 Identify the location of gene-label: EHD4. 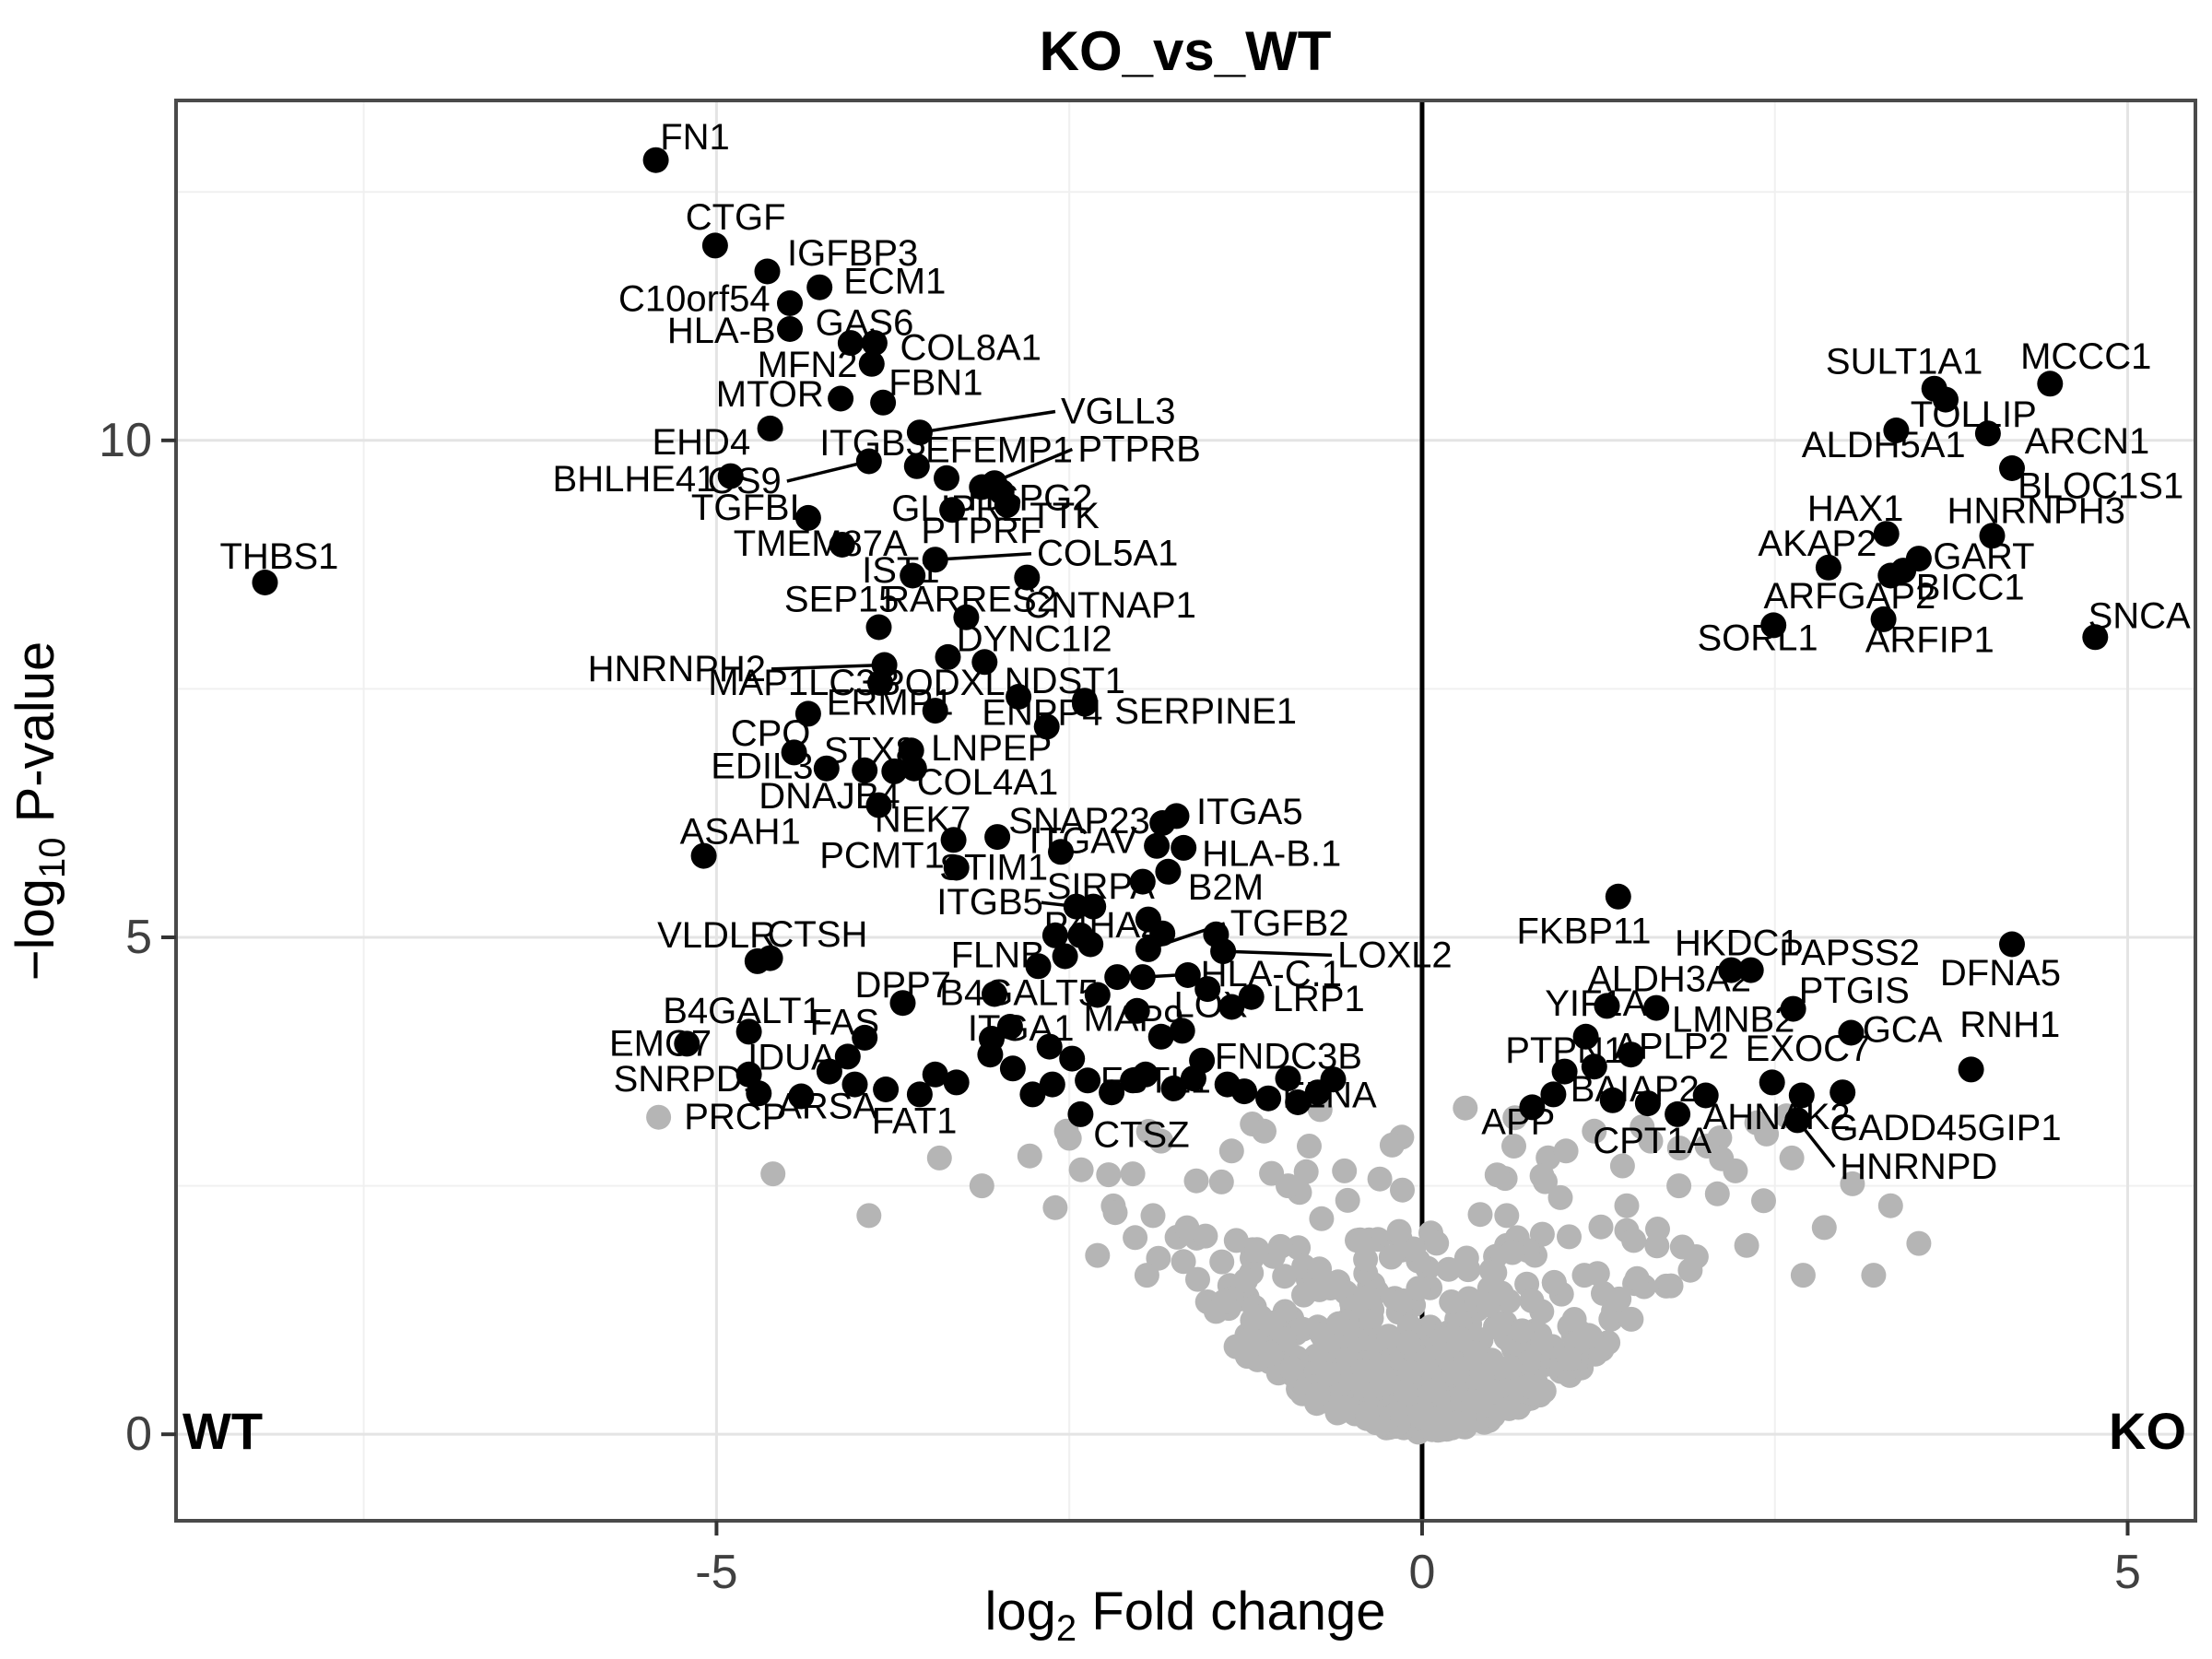
(701, 442).